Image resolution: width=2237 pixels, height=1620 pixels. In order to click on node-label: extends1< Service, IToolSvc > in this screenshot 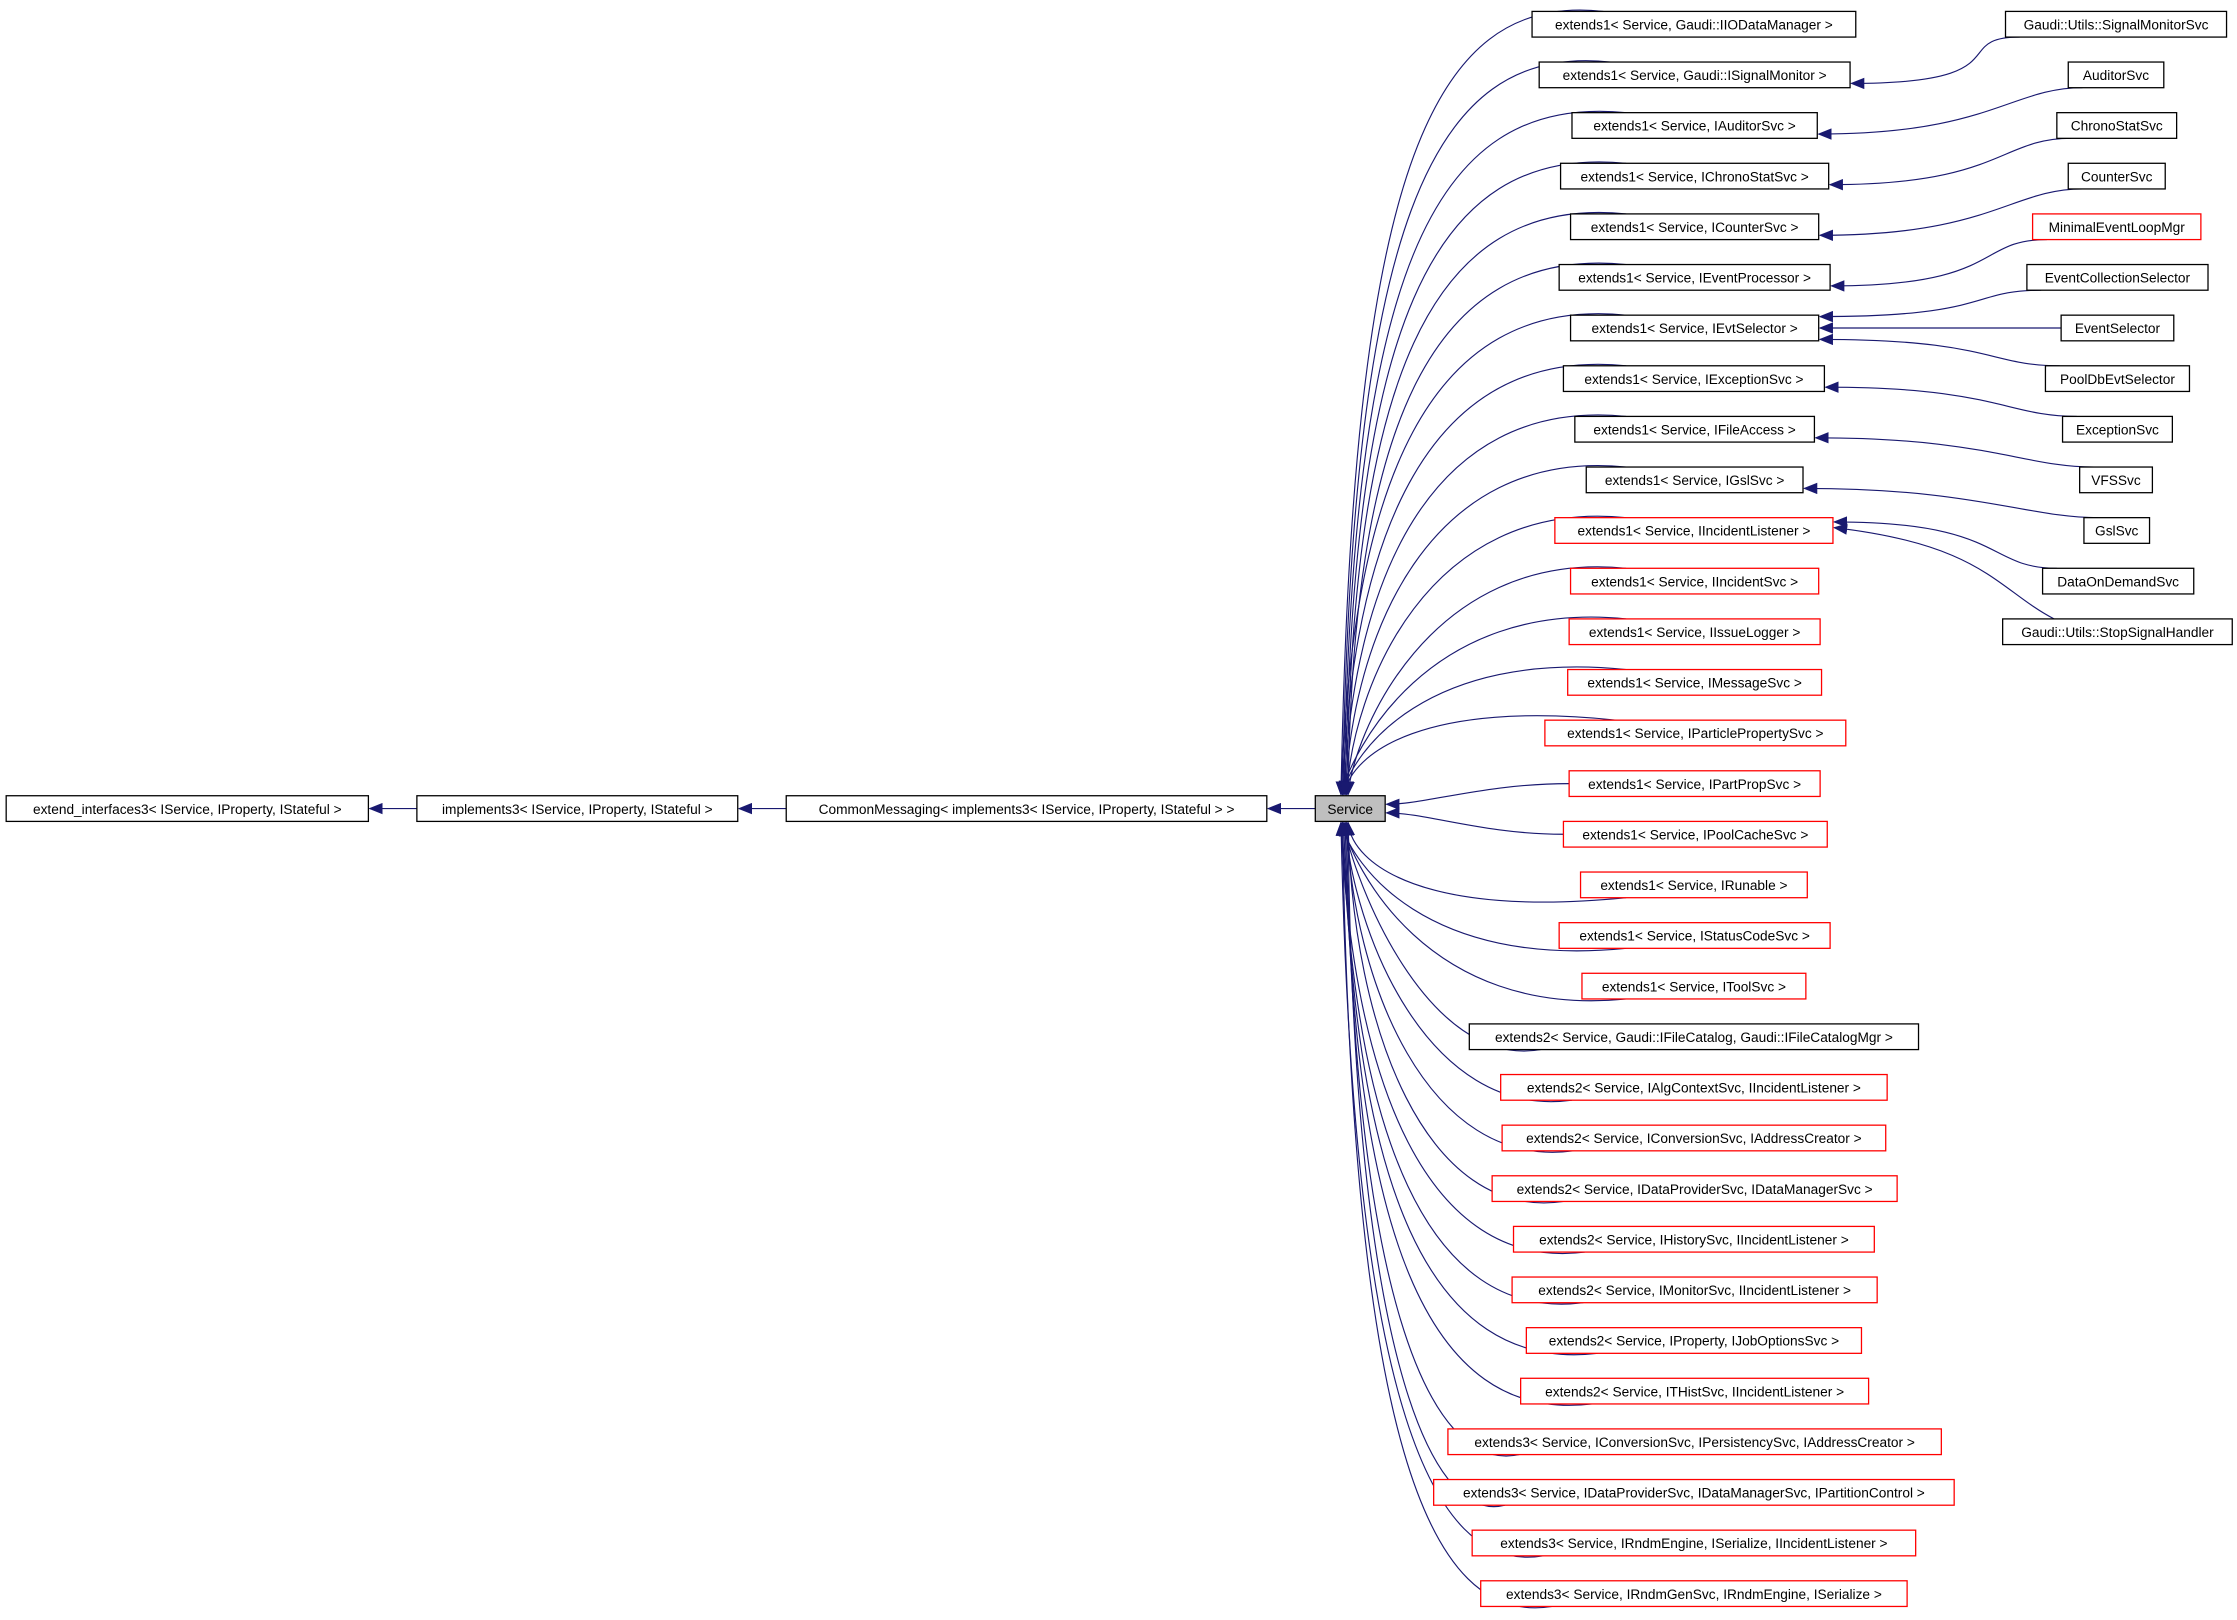, I will do `click(1694, 986)`.